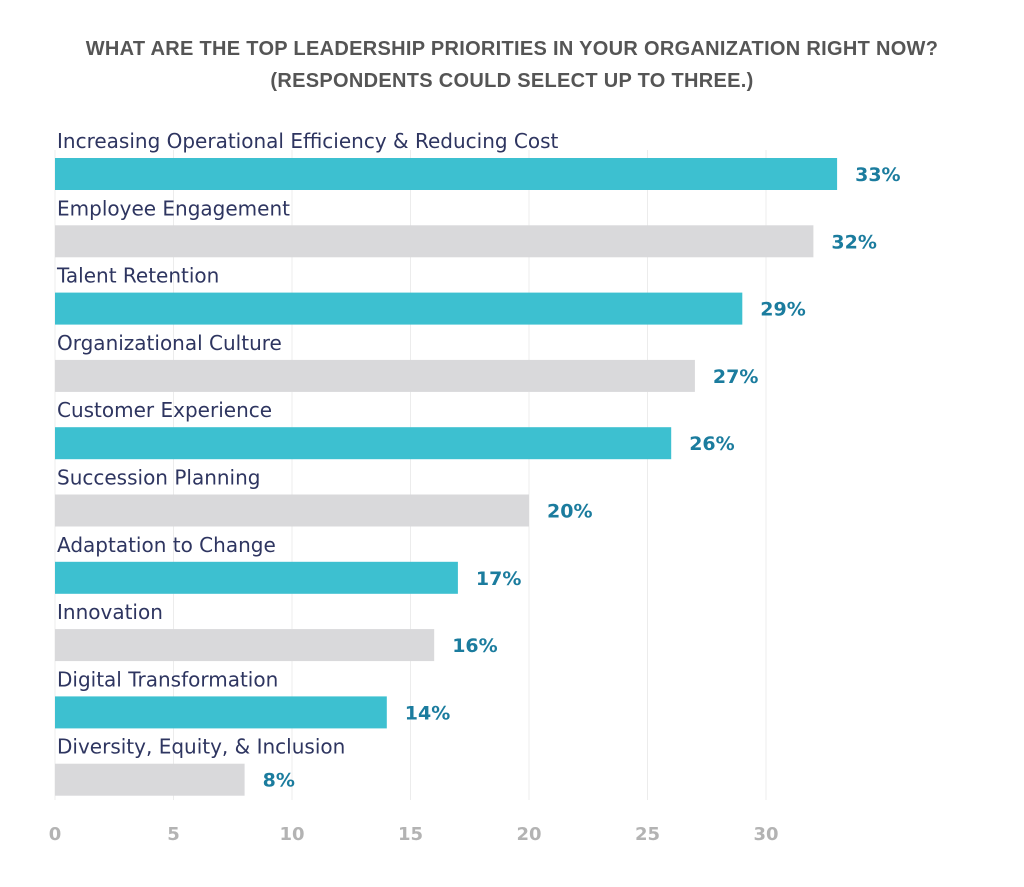 This screenshot has width=1024, height=887. What do you see at coordinates (853, 242) in the screenshot?
I see `value-label: 32%` at bounding box center [853, 242].